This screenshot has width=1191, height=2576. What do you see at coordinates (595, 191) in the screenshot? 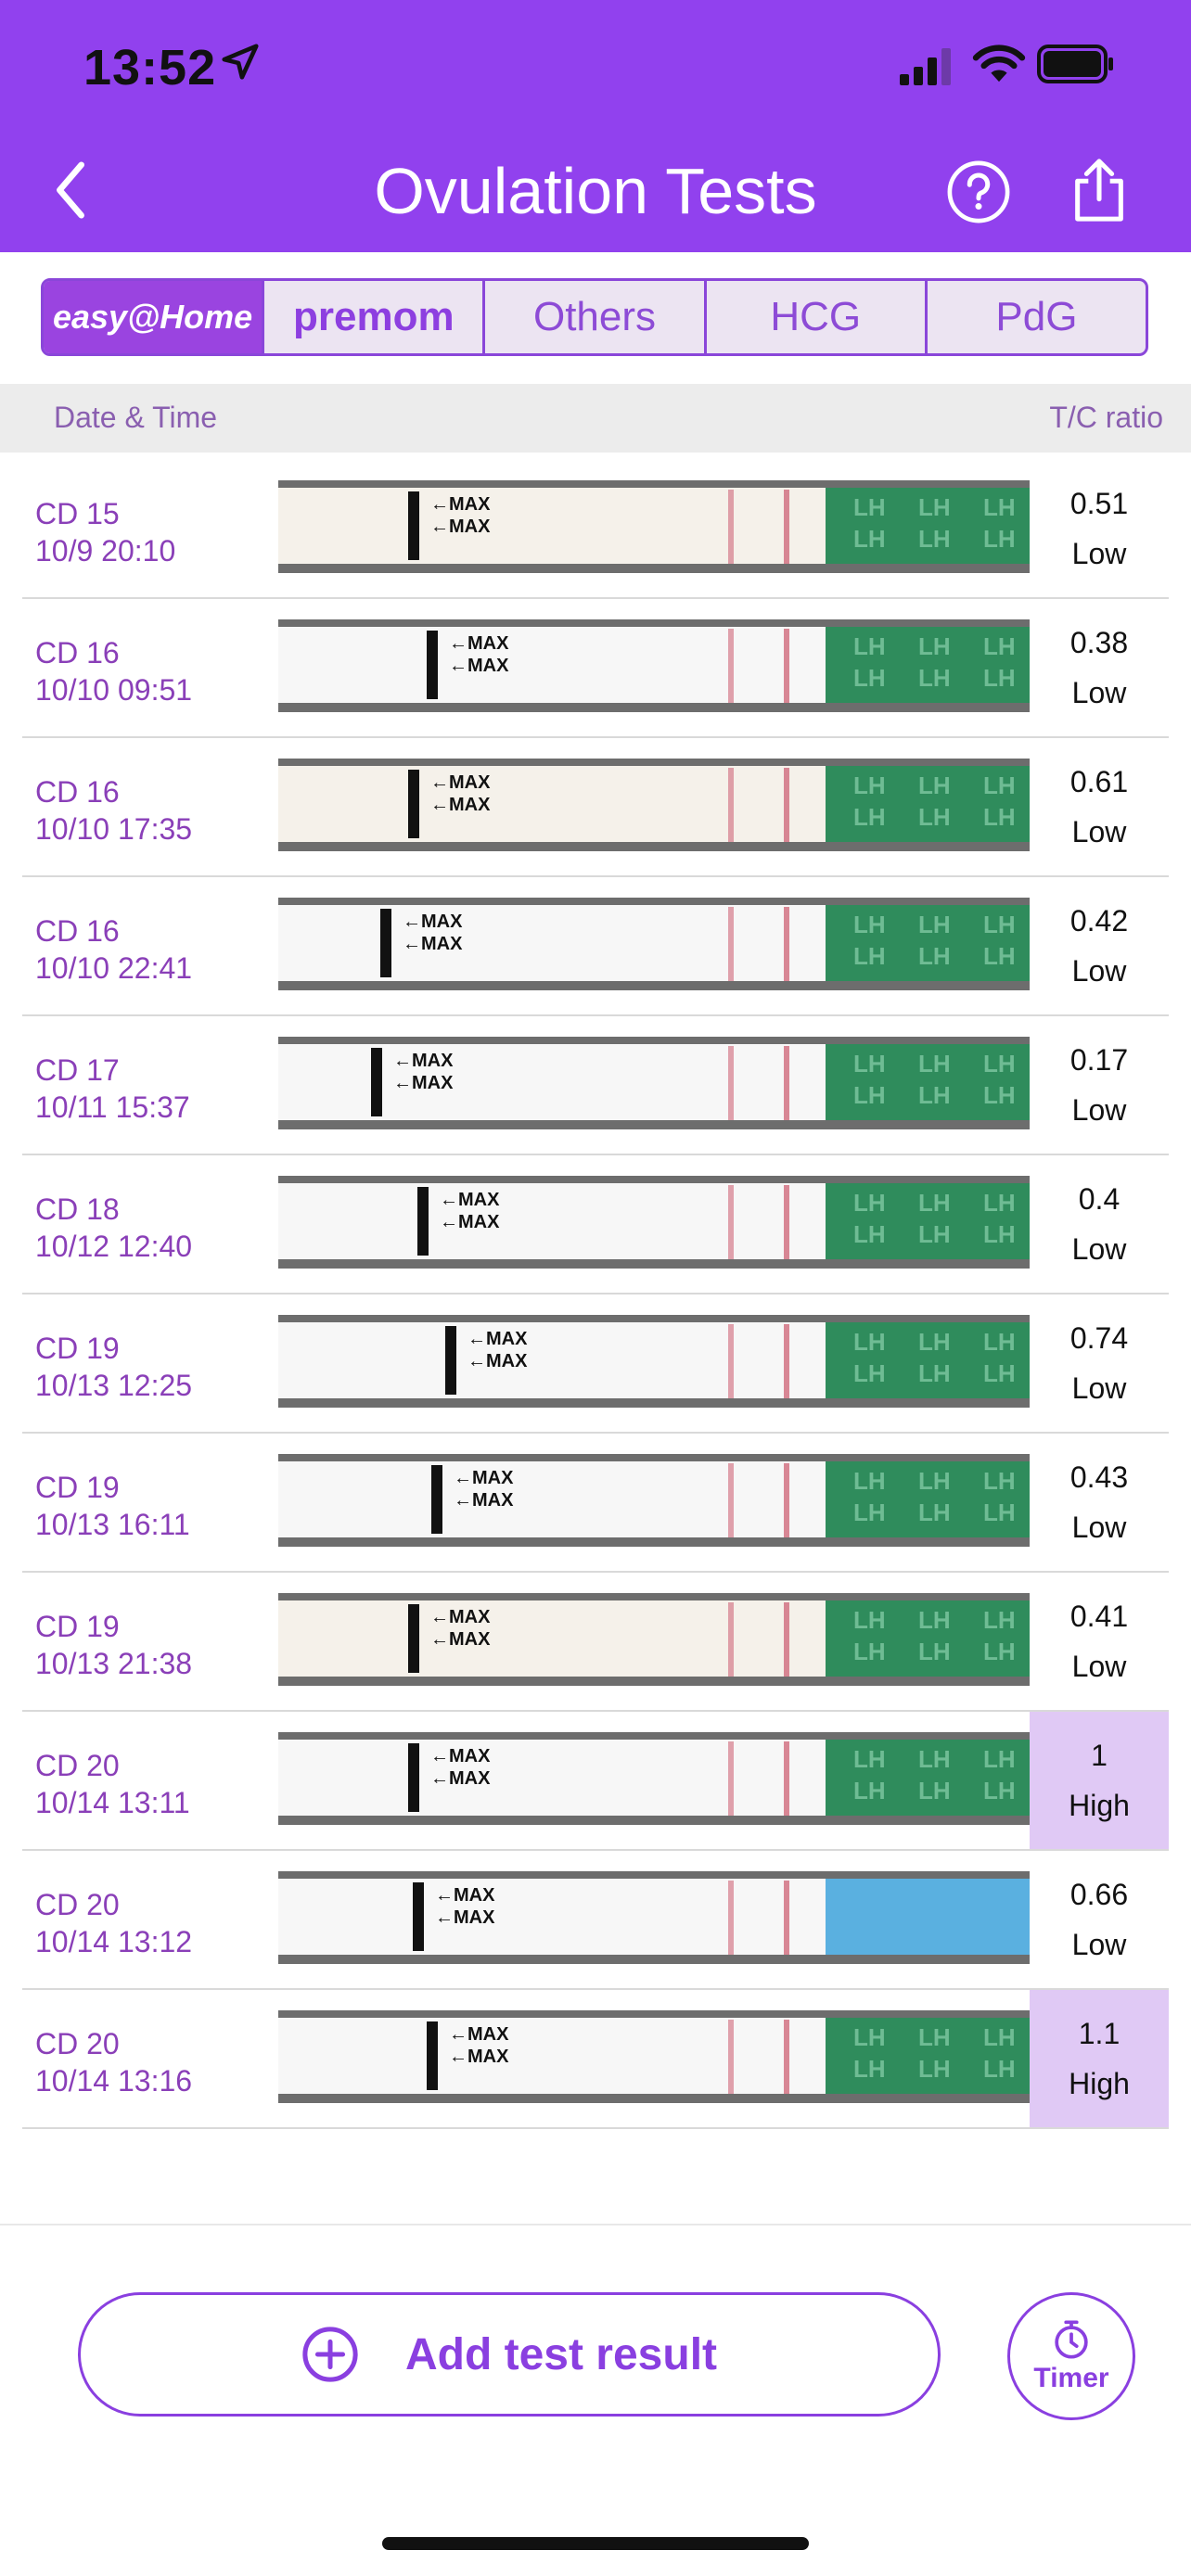
I see `page-title: Ovulation Tests` at bounding box center [595, 191].